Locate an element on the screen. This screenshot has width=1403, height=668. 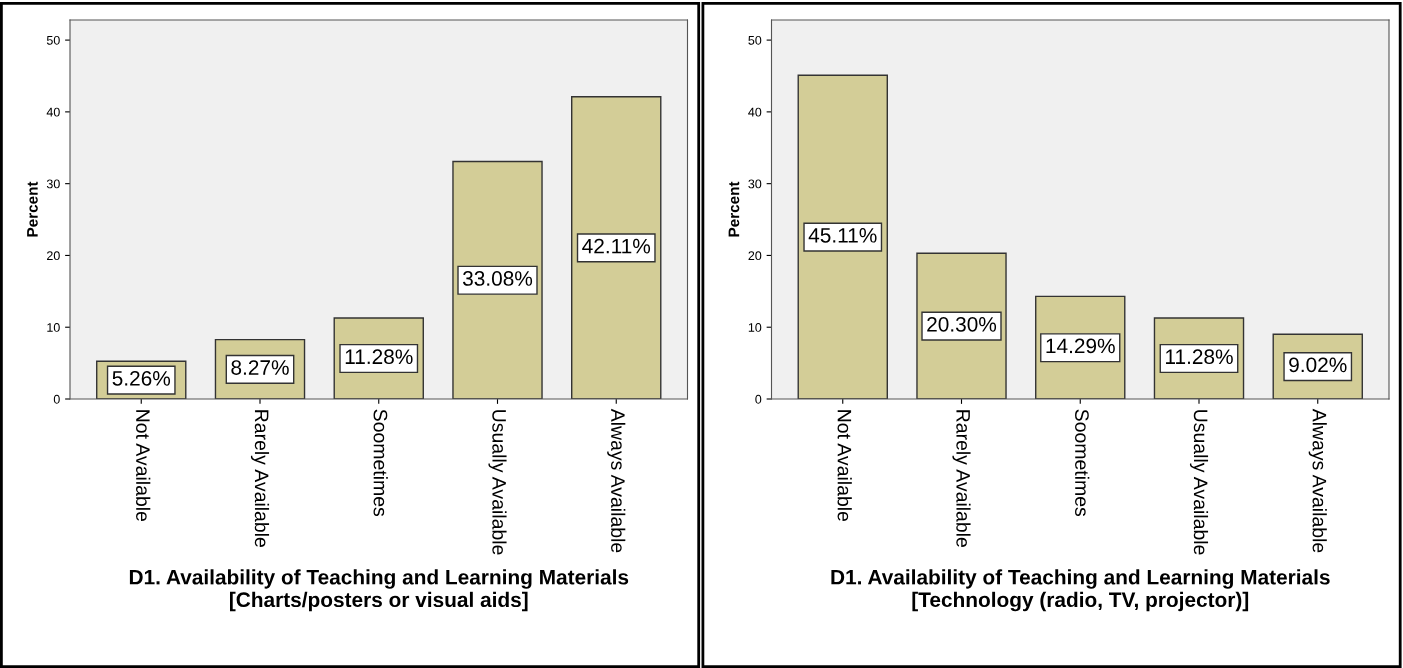
data-label: 14.29% is located at coordinates (1080, 346).